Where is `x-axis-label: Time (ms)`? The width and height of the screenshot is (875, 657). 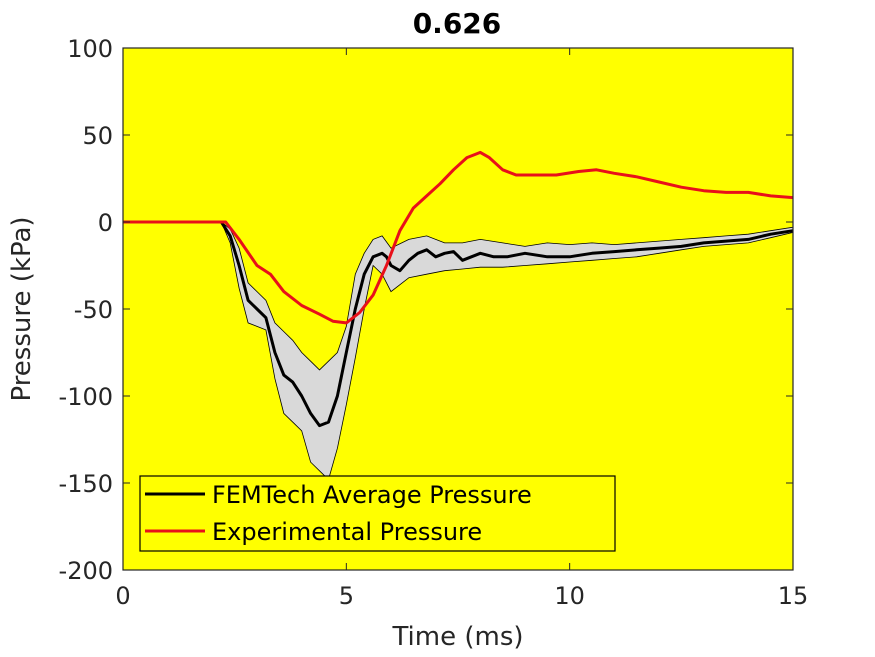 x-axis-label: Time (ms) is located at coordinates (457, 637).